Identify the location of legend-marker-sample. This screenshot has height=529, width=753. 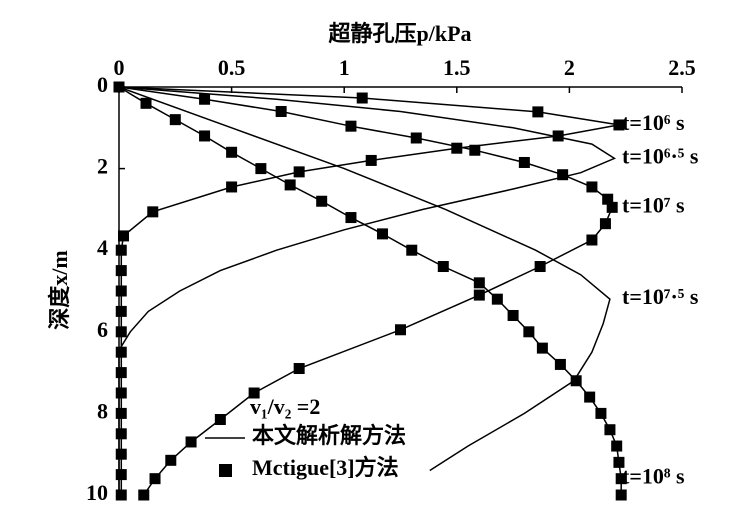
(225, 470).